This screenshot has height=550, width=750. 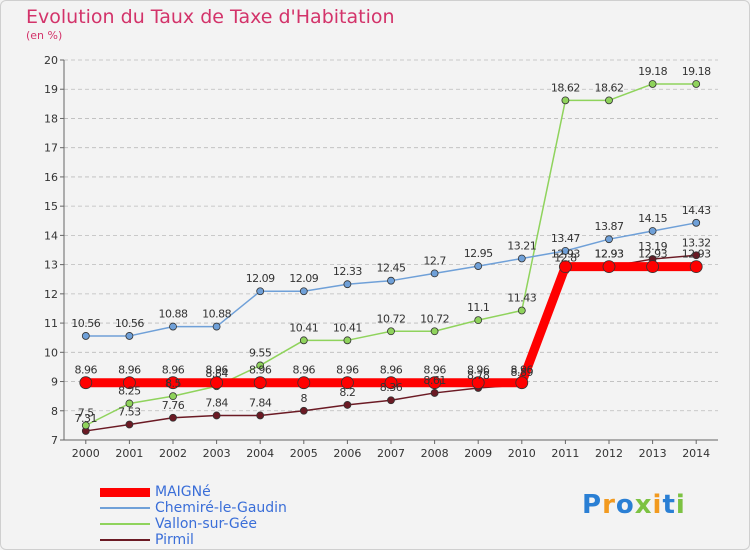 I want to click on proxiti-logo: Proxiti, so click(x=634, y=505).